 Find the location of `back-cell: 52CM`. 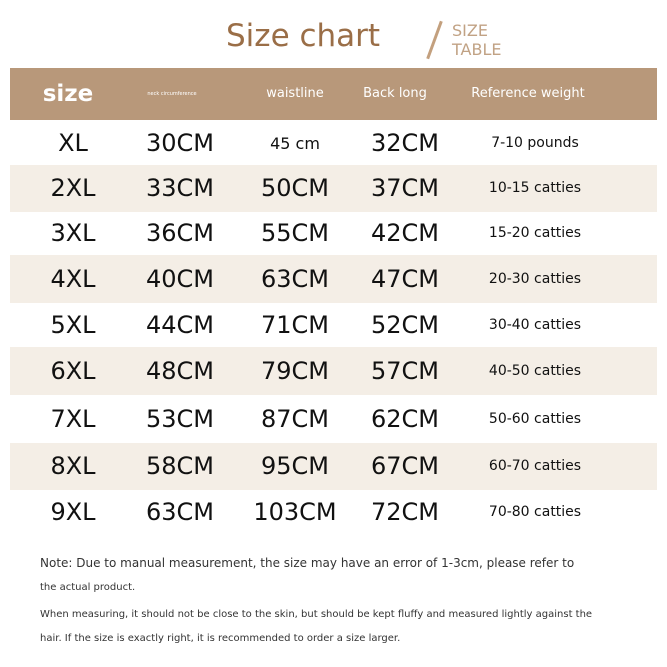

back-cell: 52CM is located at coordinates (405, 325).